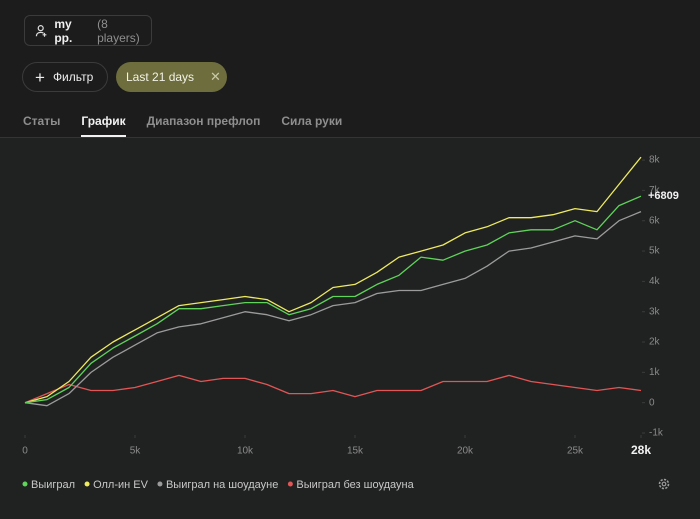 Image resolution: width=700 pixels, height=519 pixels. I want to click on user-icon, so click(41, 30).